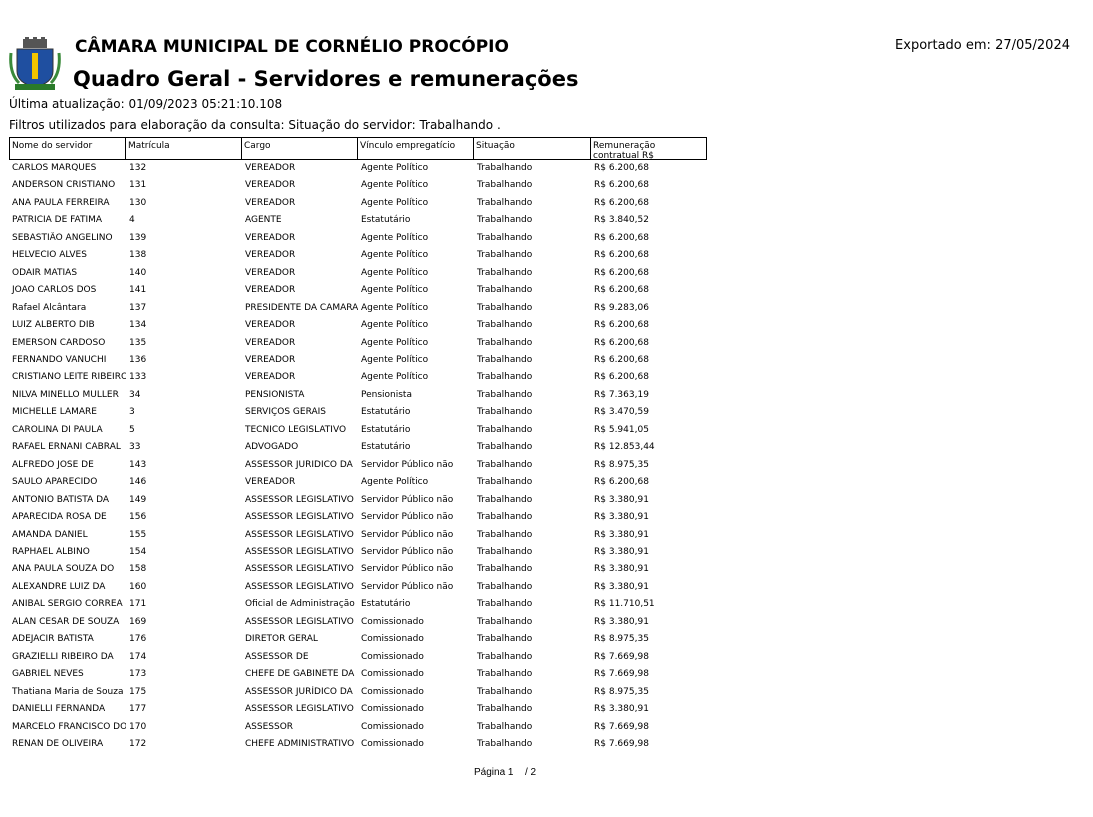  What do you see at coordinates (296, 429) in the screenshot?
I see `table-cell: TECNICO LEGISLATIVO` at bounding box center [296, 429].